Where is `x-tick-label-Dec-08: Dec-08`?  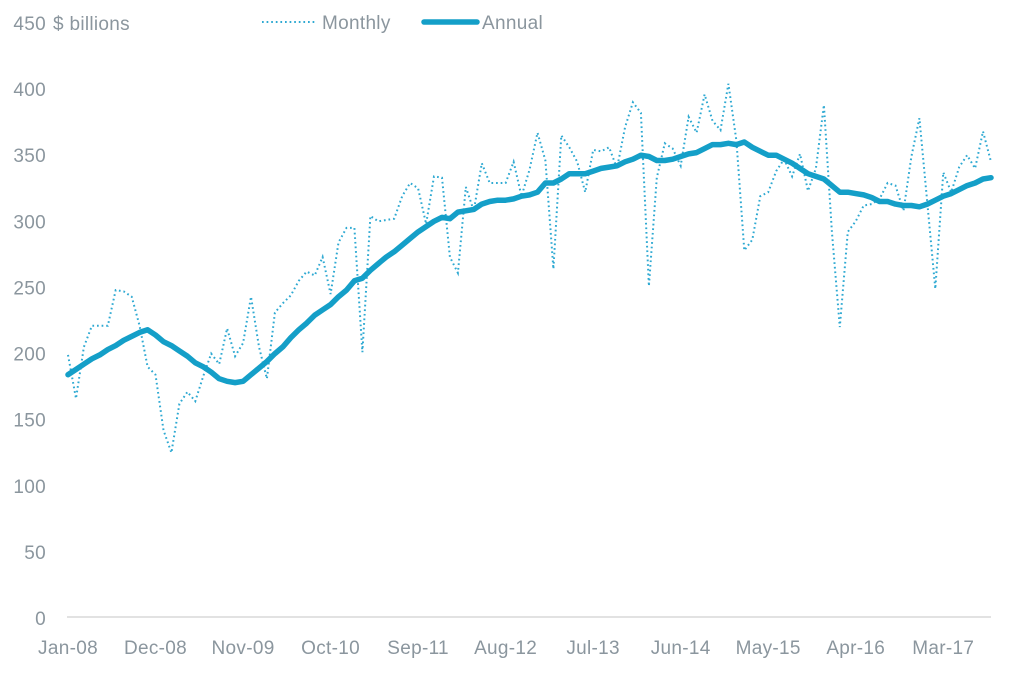 x-tick-label-Dec-08: Dec-08 is located at coordinates (155, 648).